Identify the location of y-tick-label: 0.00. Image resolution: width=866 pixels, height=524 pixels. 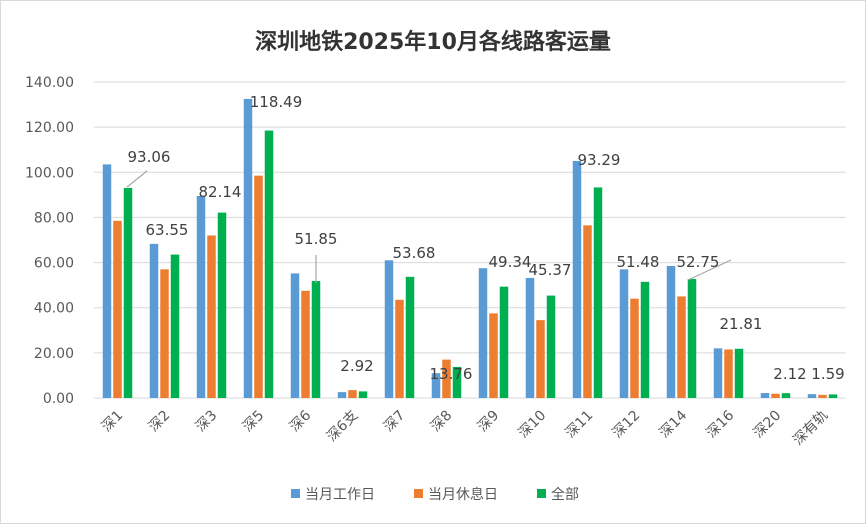
(58, 399).